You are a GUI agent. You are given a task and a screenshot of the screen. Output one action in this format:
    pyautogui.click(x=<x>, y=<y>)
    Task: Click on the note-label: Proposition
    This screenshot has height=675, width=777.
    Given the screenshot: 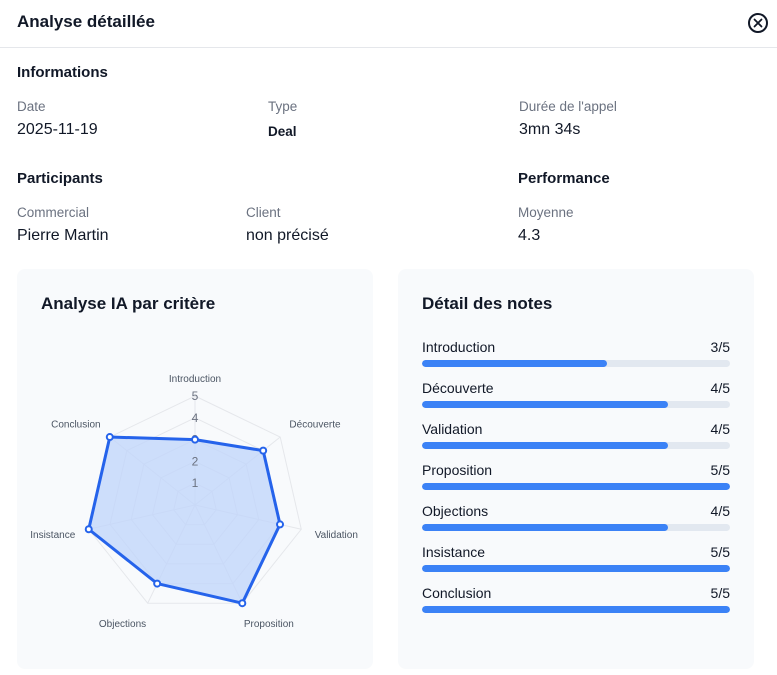 What is the action you would take?
    pyautogui.click(x=457, y=470)
    